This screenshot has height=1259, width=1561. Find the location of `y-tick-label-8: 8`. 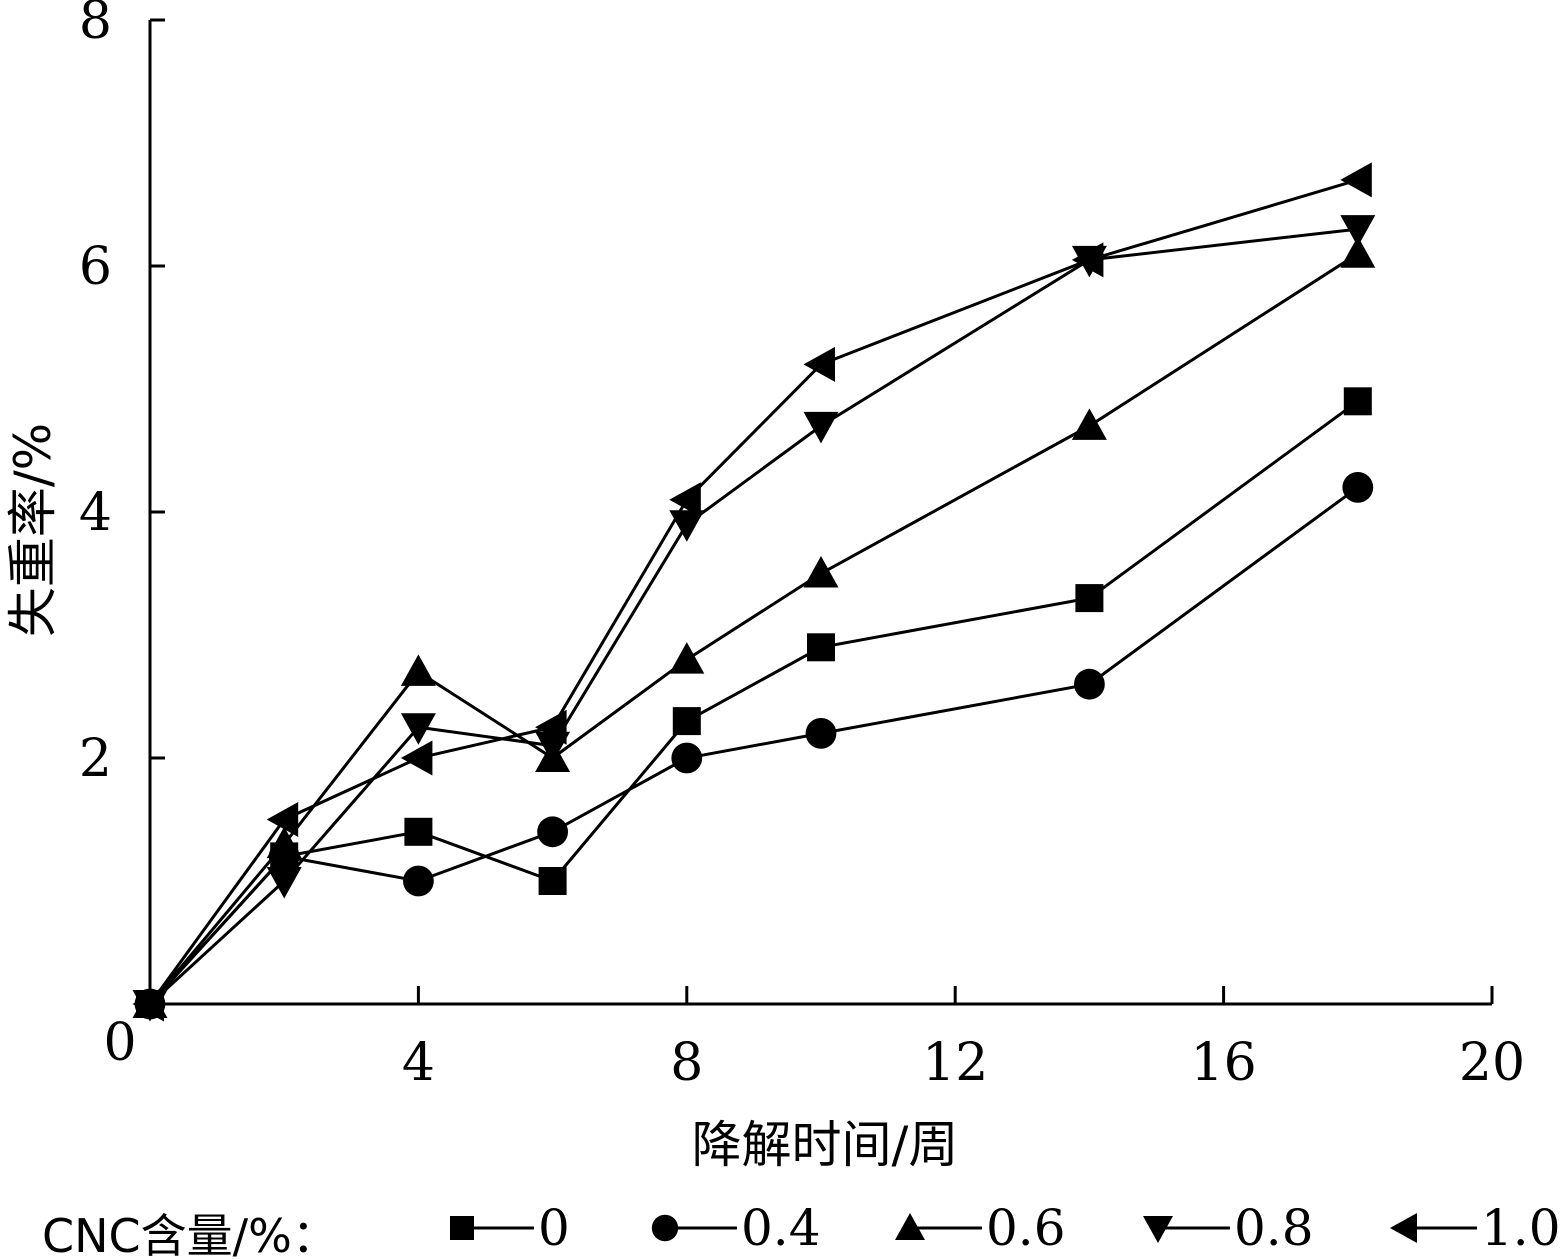

y-tick-label-8: 8 is located at coordinates (95, 25).